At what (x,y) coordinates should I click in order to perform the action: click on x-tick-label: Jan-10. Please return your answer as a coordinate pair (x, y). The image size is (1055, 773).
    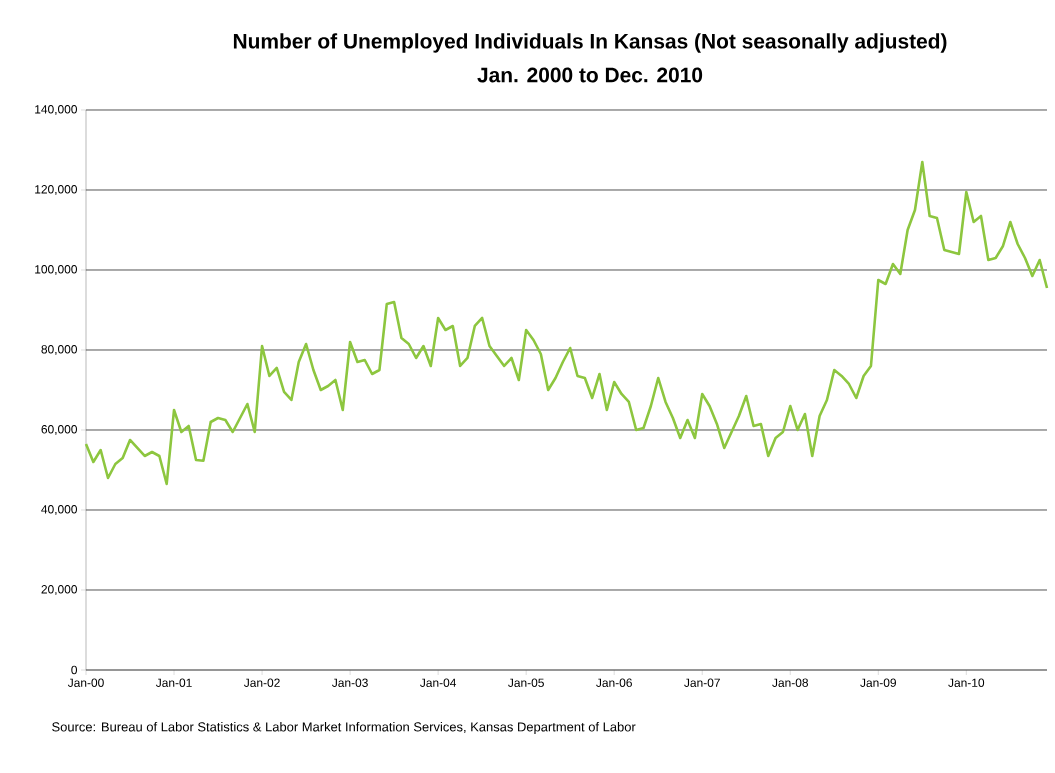
    Looking at the image, I should click on (966, 682).